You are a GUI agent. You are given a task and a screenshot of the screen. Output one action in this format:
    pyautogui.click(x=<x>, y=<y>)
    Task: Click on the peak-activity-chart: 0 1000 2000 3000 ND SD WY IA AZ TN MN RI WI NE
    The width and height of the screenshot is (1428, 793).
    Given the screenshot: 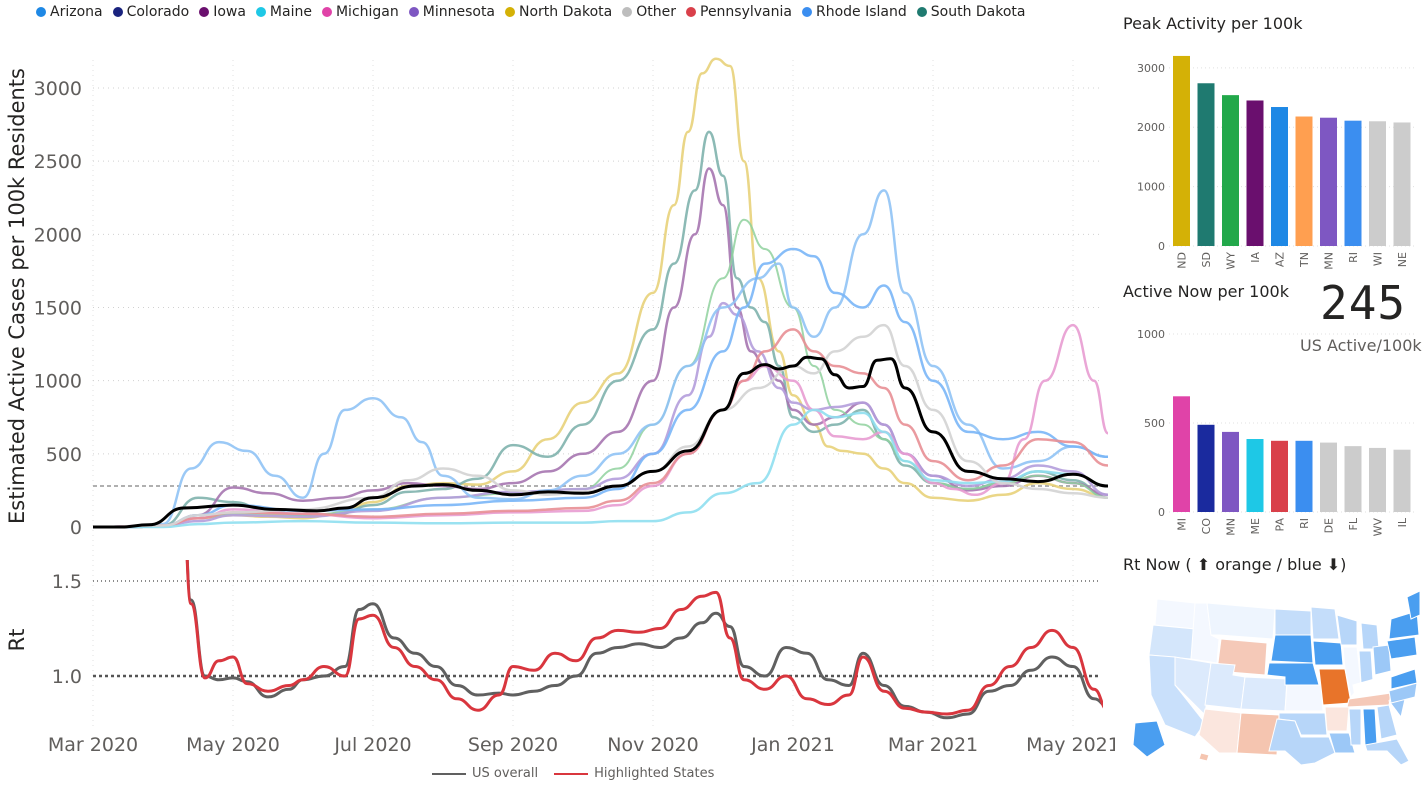 What is the action you would take?
    pyautogui.click(x=1275, y=162)
    